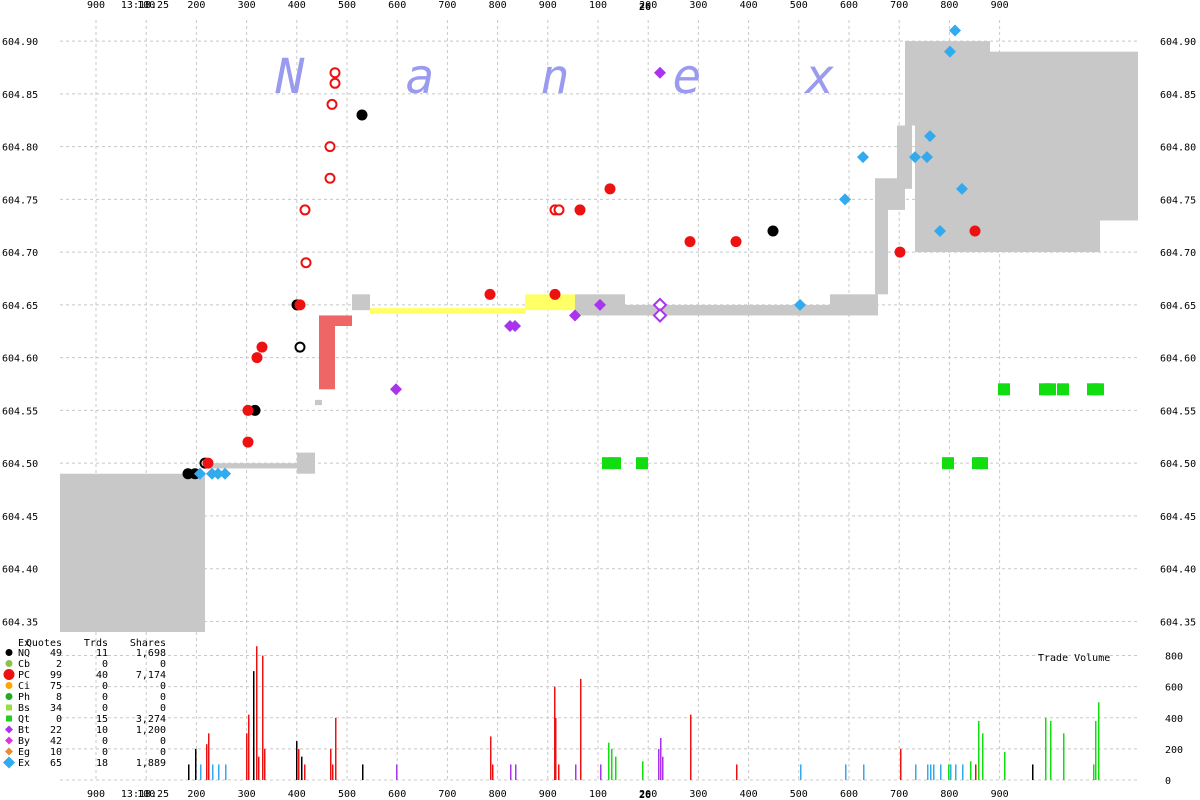 The height and width of the screenshot is (800, 1200). Describe the element at coordinates (300, 347) in the screenshot. I see `nq-quote-point` at that location.